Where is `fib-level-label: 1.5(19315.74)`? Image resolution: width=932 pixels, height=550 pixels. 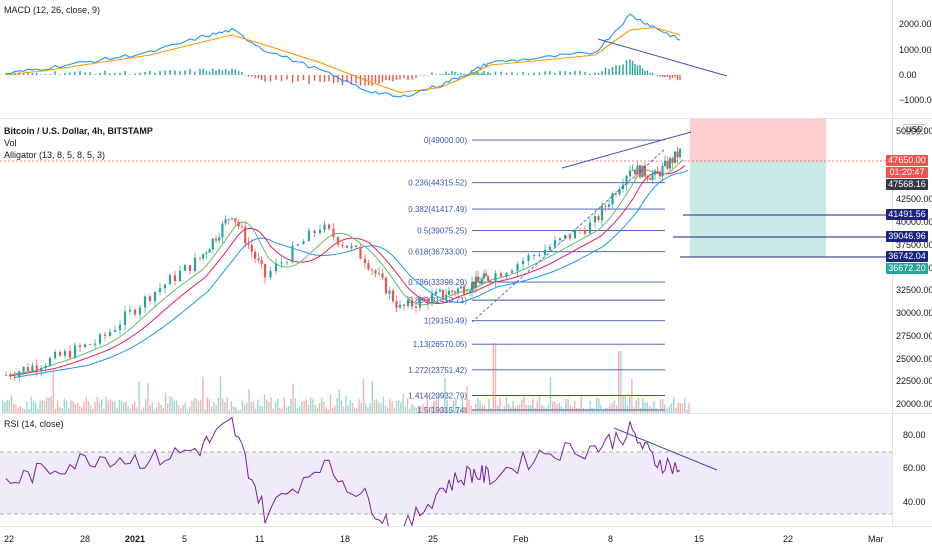 fib-level-label: 1.5(19315.74) is located at coordinates (442, 409).